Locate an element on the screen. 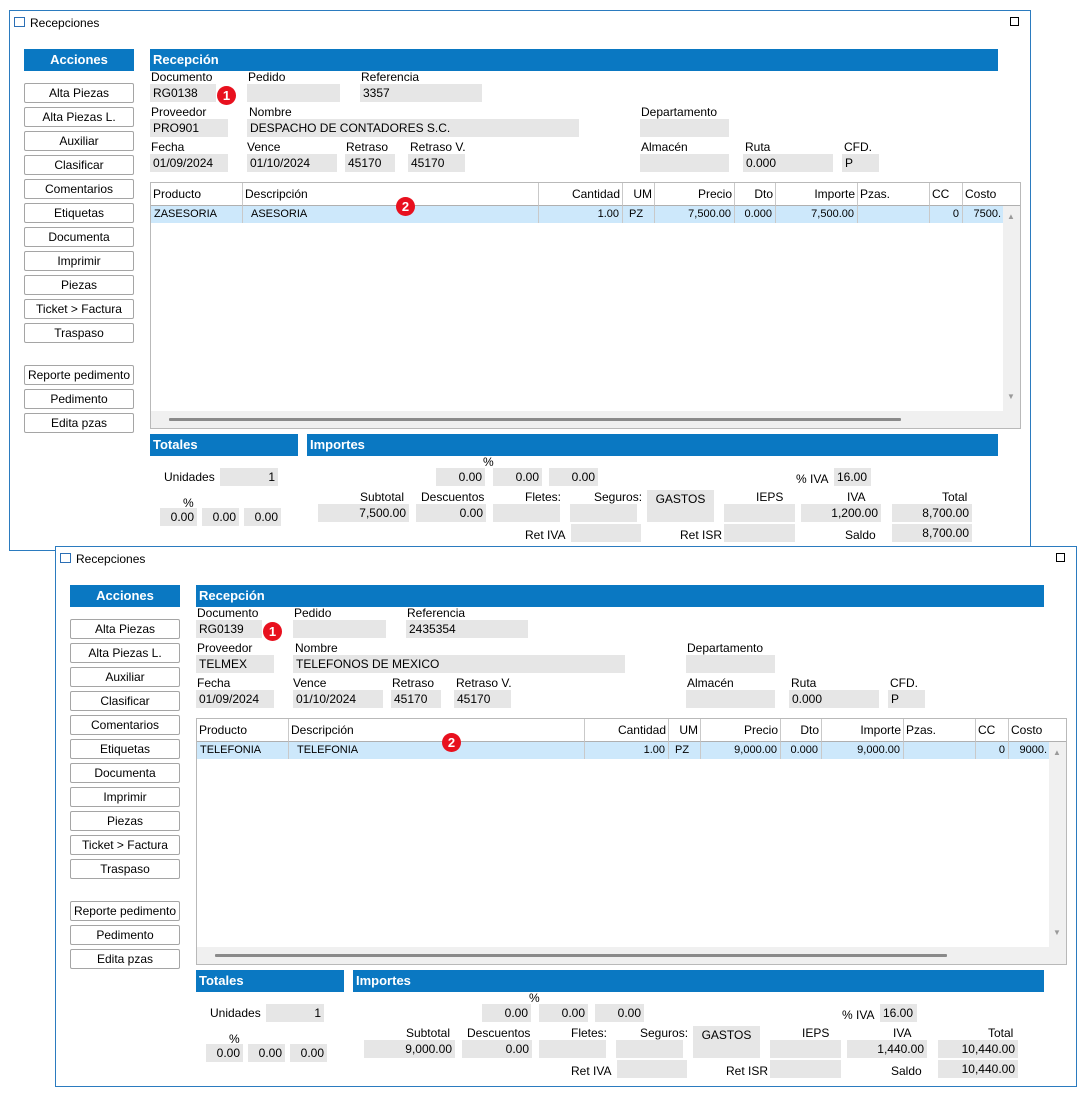 The image size is (1092, 1111). documenta-button: Documenta is located at coordinates (125, 773).